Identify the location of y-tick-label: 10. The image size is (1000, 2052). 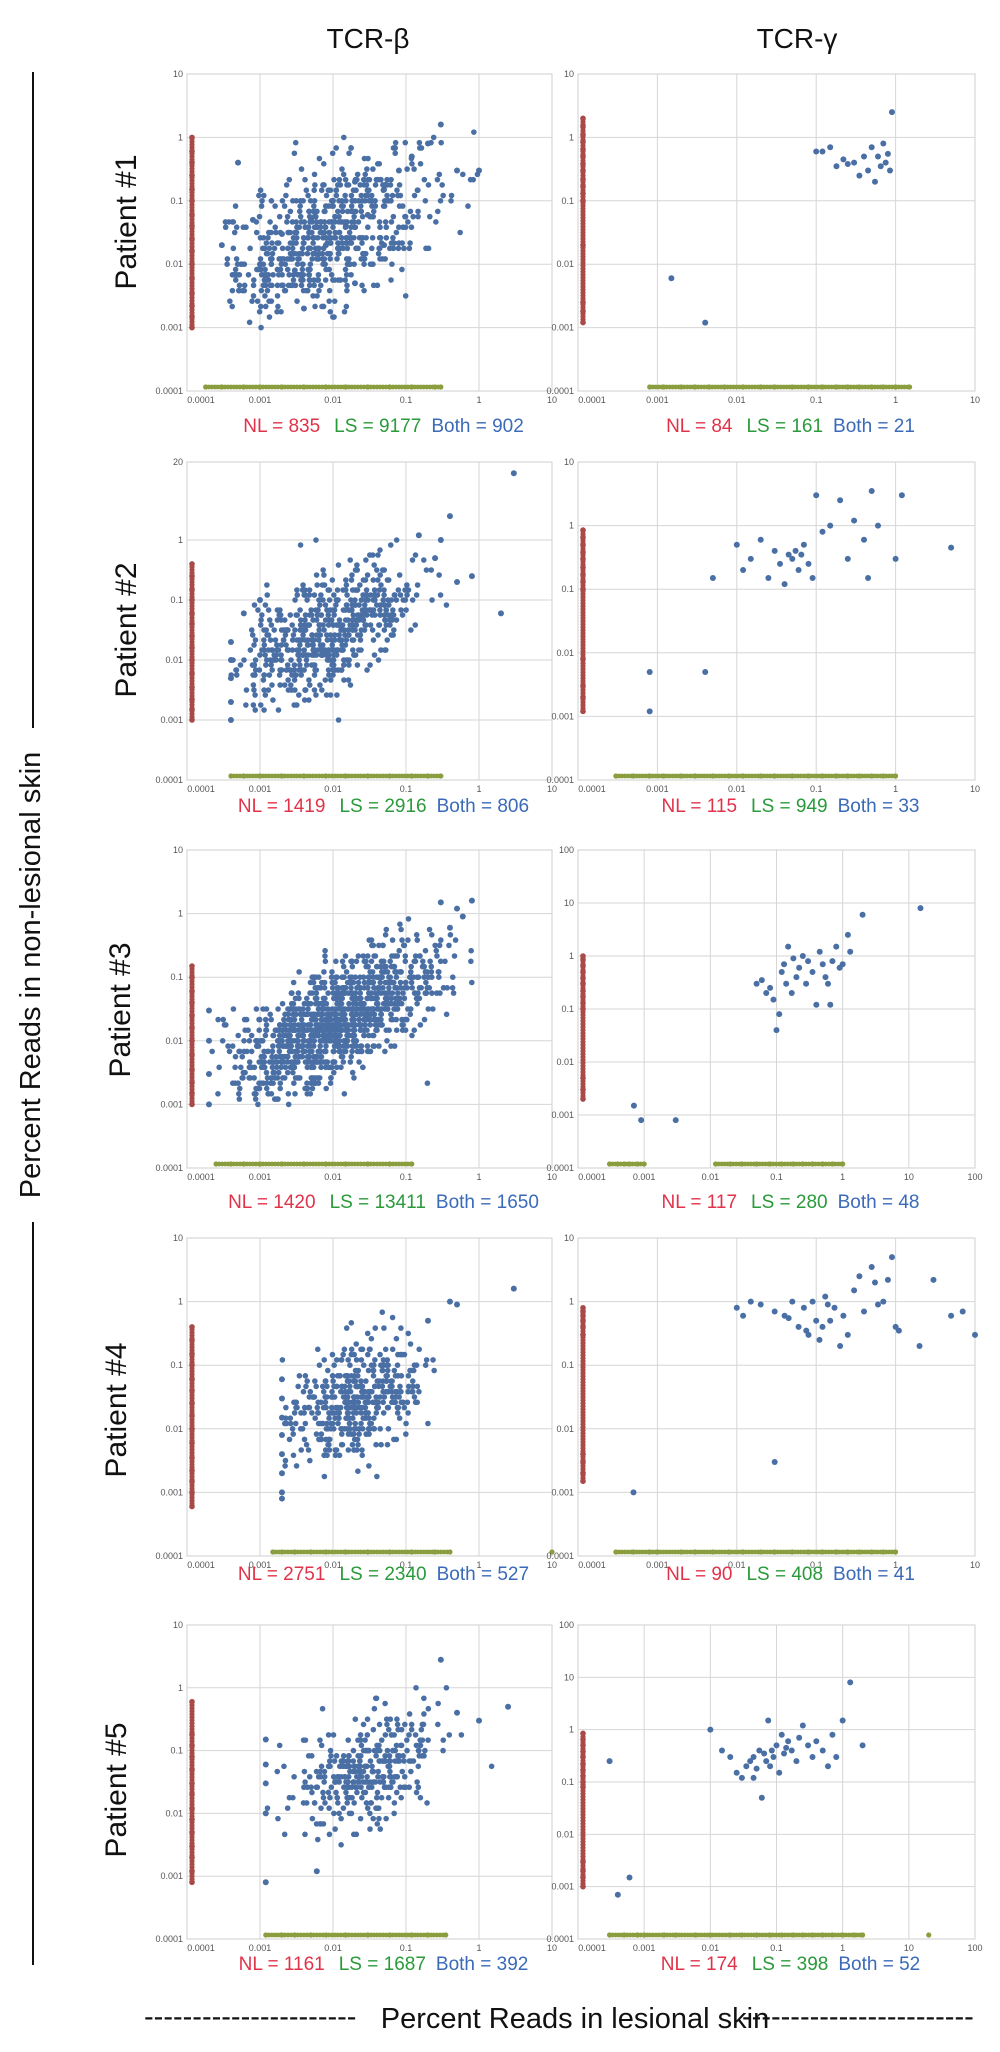
(178, 850).